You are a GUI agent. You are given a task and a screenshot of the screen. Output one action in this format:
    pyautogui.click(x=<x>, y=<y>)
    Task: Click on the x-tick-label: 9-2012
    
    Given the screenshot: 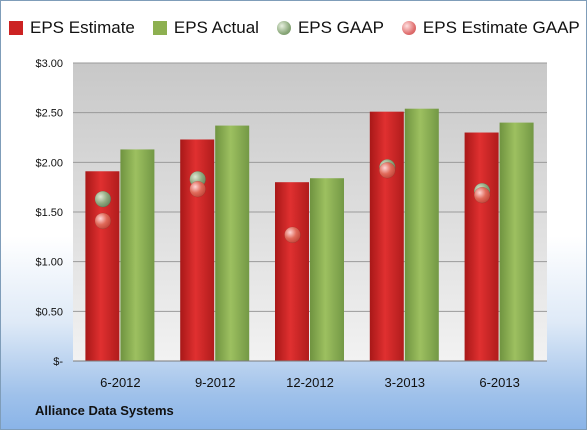 What is the action you would take?
    pyautogui.click(x=215, y=382)
    